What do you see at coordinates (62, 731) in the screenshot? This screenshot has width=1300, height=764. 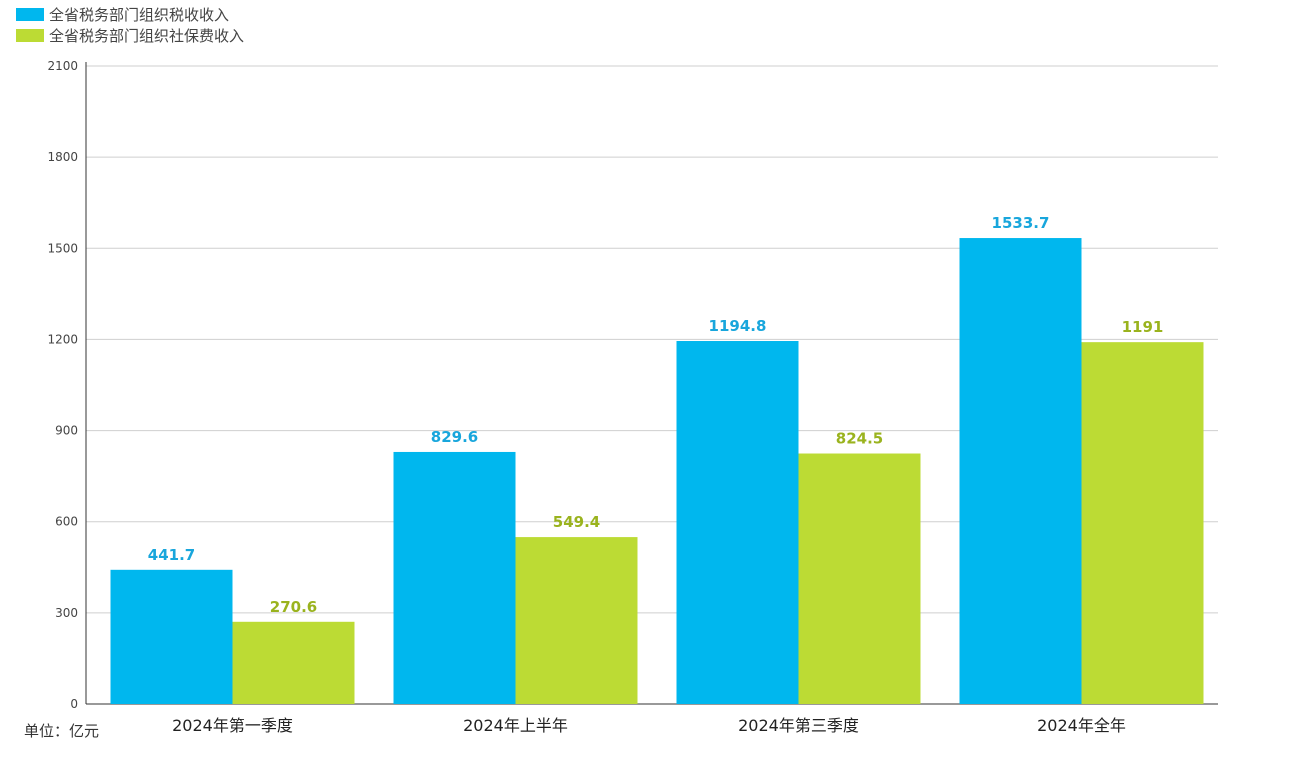 I see `unit-label: 单位：亿元` at bounding box center [62, 731].